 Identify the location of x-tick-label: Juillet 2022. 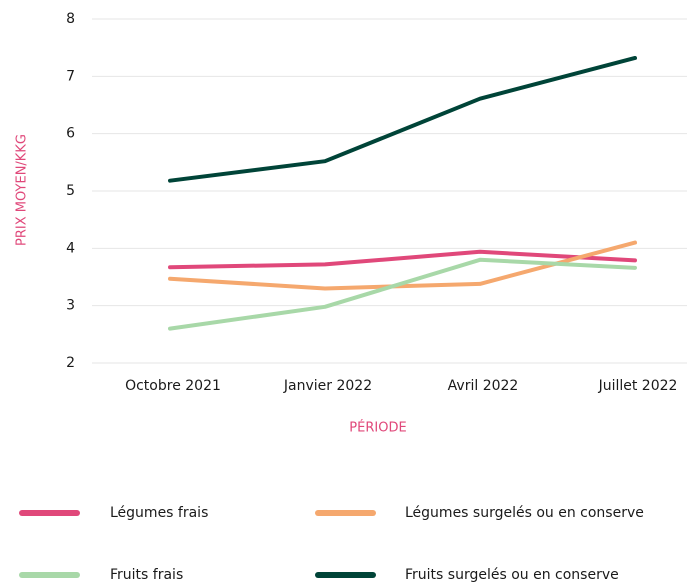
(638, 386).